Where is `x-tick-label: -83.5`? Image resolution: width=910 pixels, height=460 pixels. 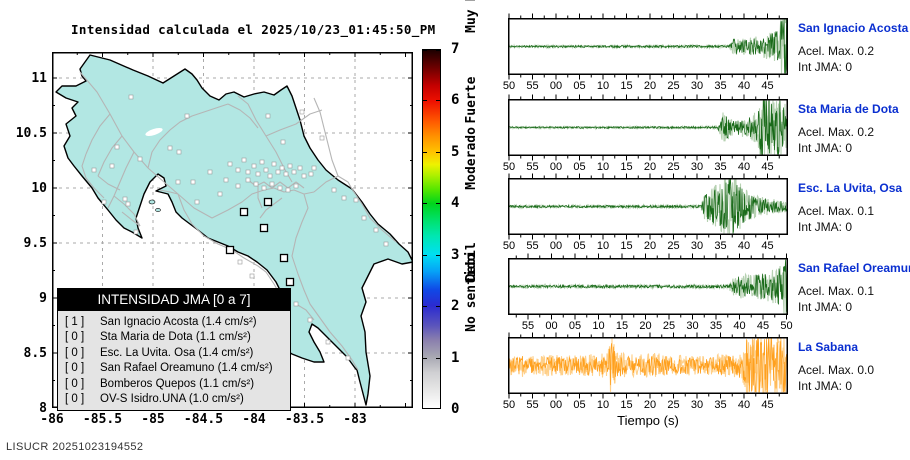
x-tick-label: -83.5 is located at coordinates (304, 419).